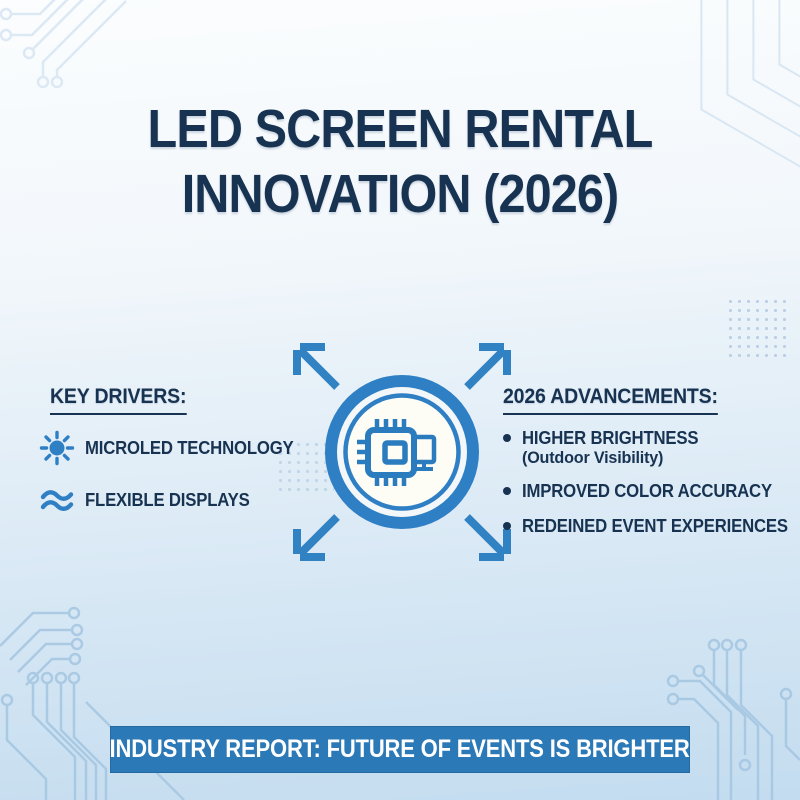  I want to click on driver-item-microled: MICROLED TECHNOLOGY, so click(173, 448).